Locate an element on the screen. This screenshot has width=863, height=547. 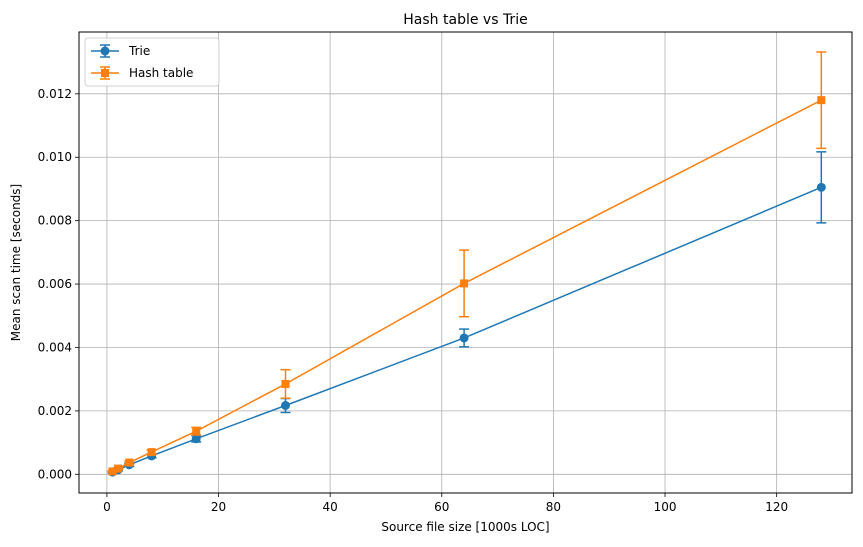
x-tick-label: 80 is located at coordinates (553, 507).